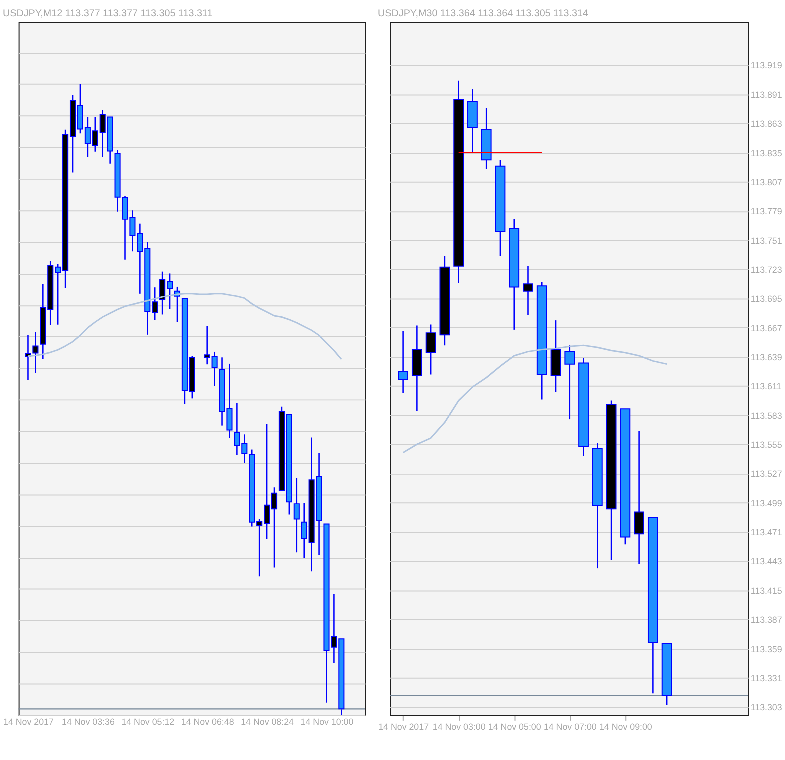 The image size is (785, 760). I want to click on y-tick-label: 113.387, so click(766, 620).